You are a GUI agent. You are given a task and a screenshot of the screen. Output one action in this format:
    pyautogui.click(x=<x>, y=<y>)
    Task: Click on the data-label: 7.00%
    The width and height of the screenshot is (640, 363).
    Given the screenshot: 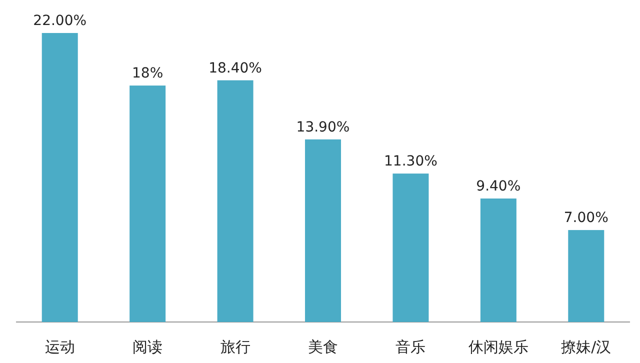 What is the action you would take?
    pyautogui.click(x=586, y=218)
    